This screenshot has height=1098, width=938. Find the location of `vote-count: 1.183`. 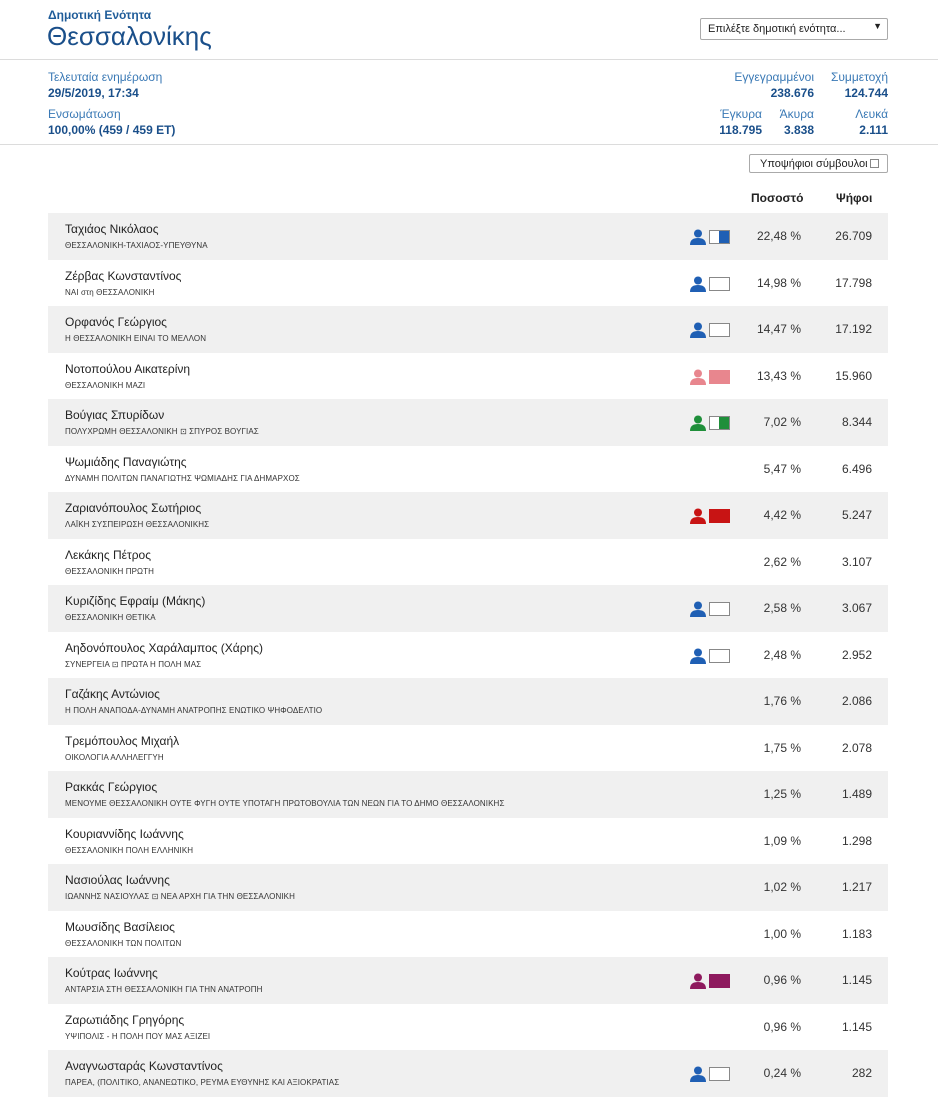

vote-count: 1.183 is located at coordinates (856, 933).